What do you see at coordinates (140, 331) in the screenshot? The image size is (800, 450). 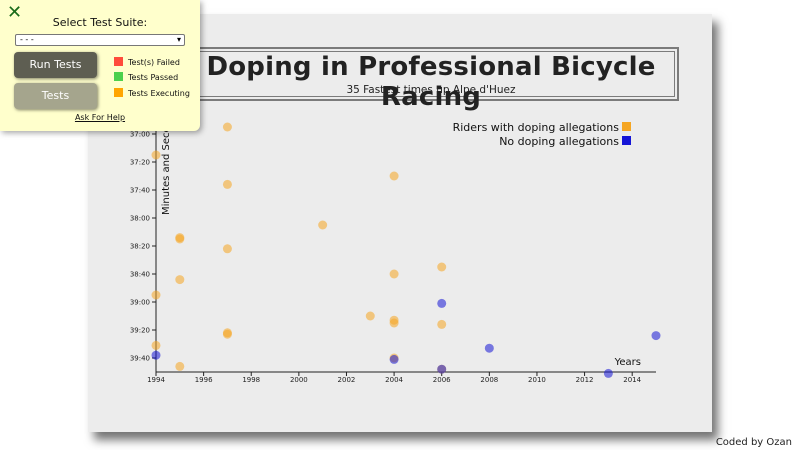 I see `y-tick-label: 39:20` at bounding box center [140, 331].